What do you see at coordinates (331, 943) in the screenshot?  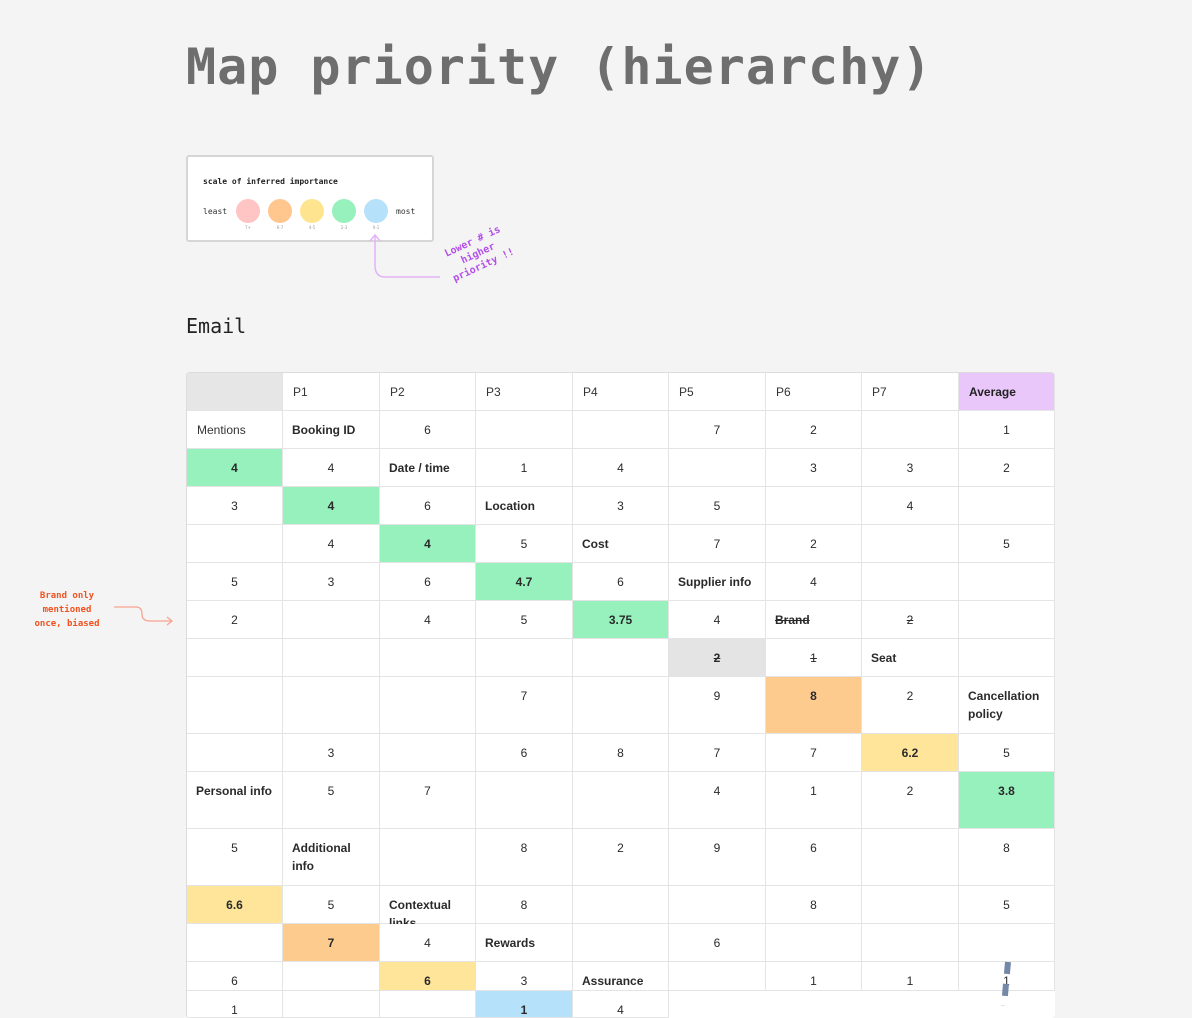 I see `average-cell: 7` at bounding box center [331, 943].